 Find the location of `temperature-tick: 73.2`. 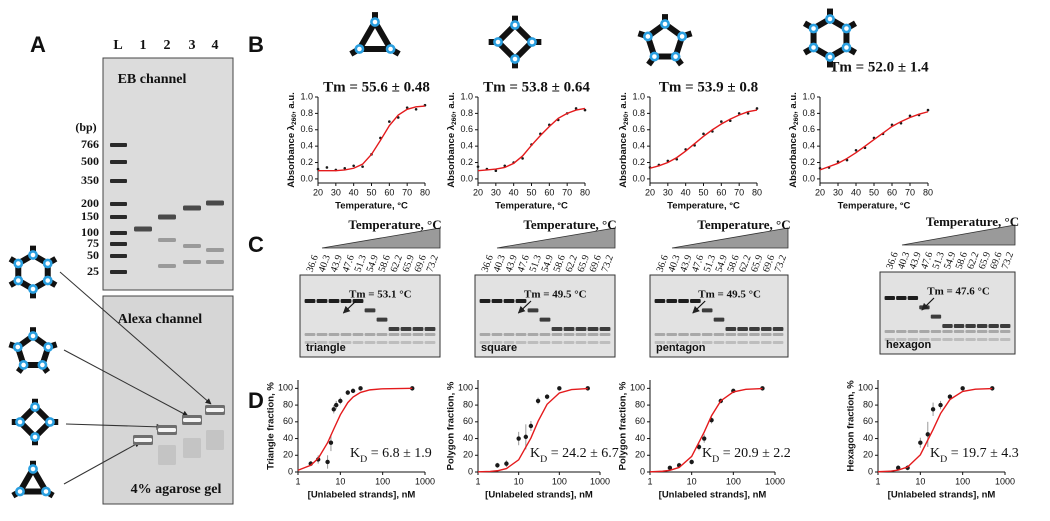

temperature-tick: 73.2 is located at coordinates (433, 264).